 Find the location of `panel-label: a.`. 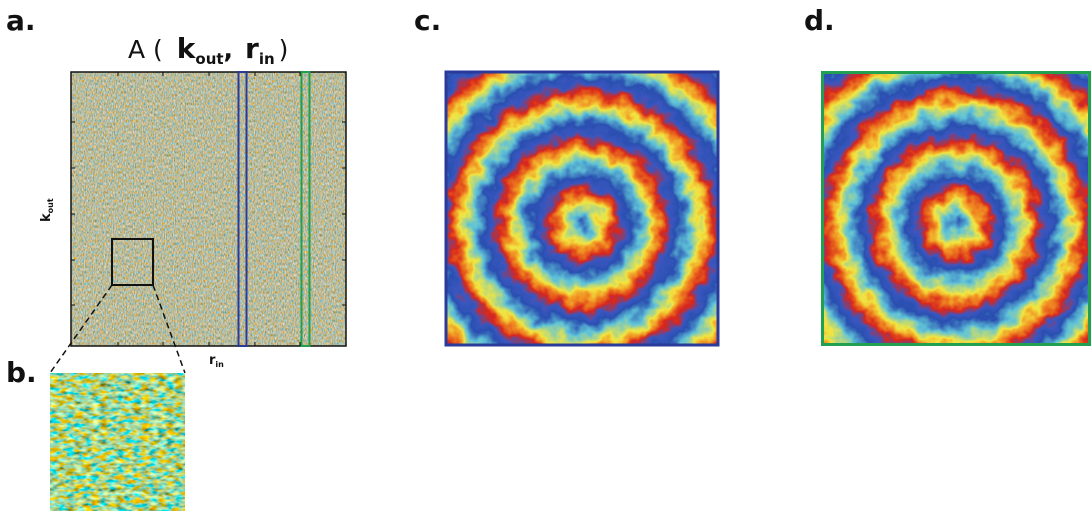

panel-label: a. is located at coordinates (21, 20).